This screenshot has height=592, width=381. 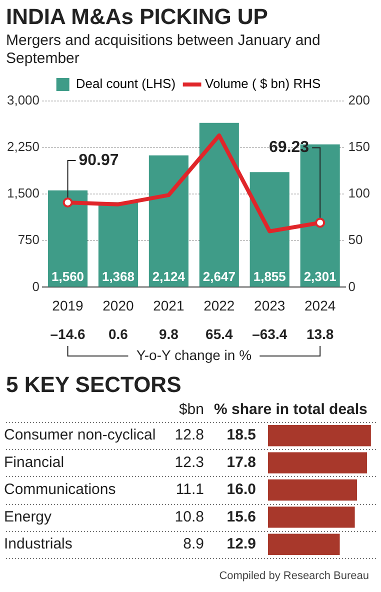 I want to click on x-tick-label: 2019, so click(x=68, y=305).